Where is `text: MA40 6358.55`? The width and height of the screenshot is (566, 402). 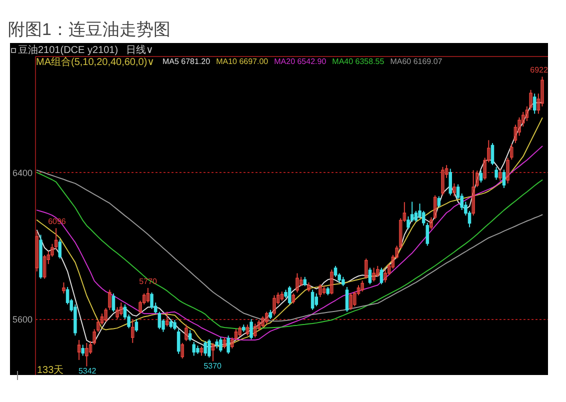
text: MA40 6358.55 is located at coordinates (358, 61).